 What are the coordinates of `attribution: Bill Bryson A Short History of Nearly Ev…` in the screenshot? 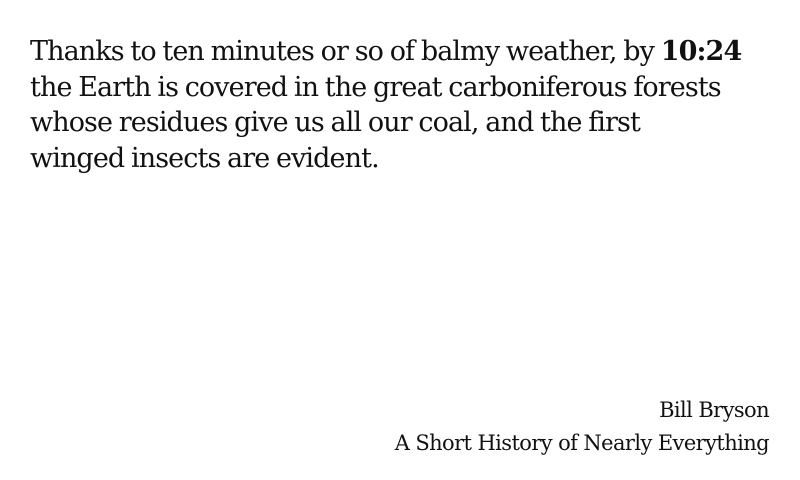 It's located at (582, 427).